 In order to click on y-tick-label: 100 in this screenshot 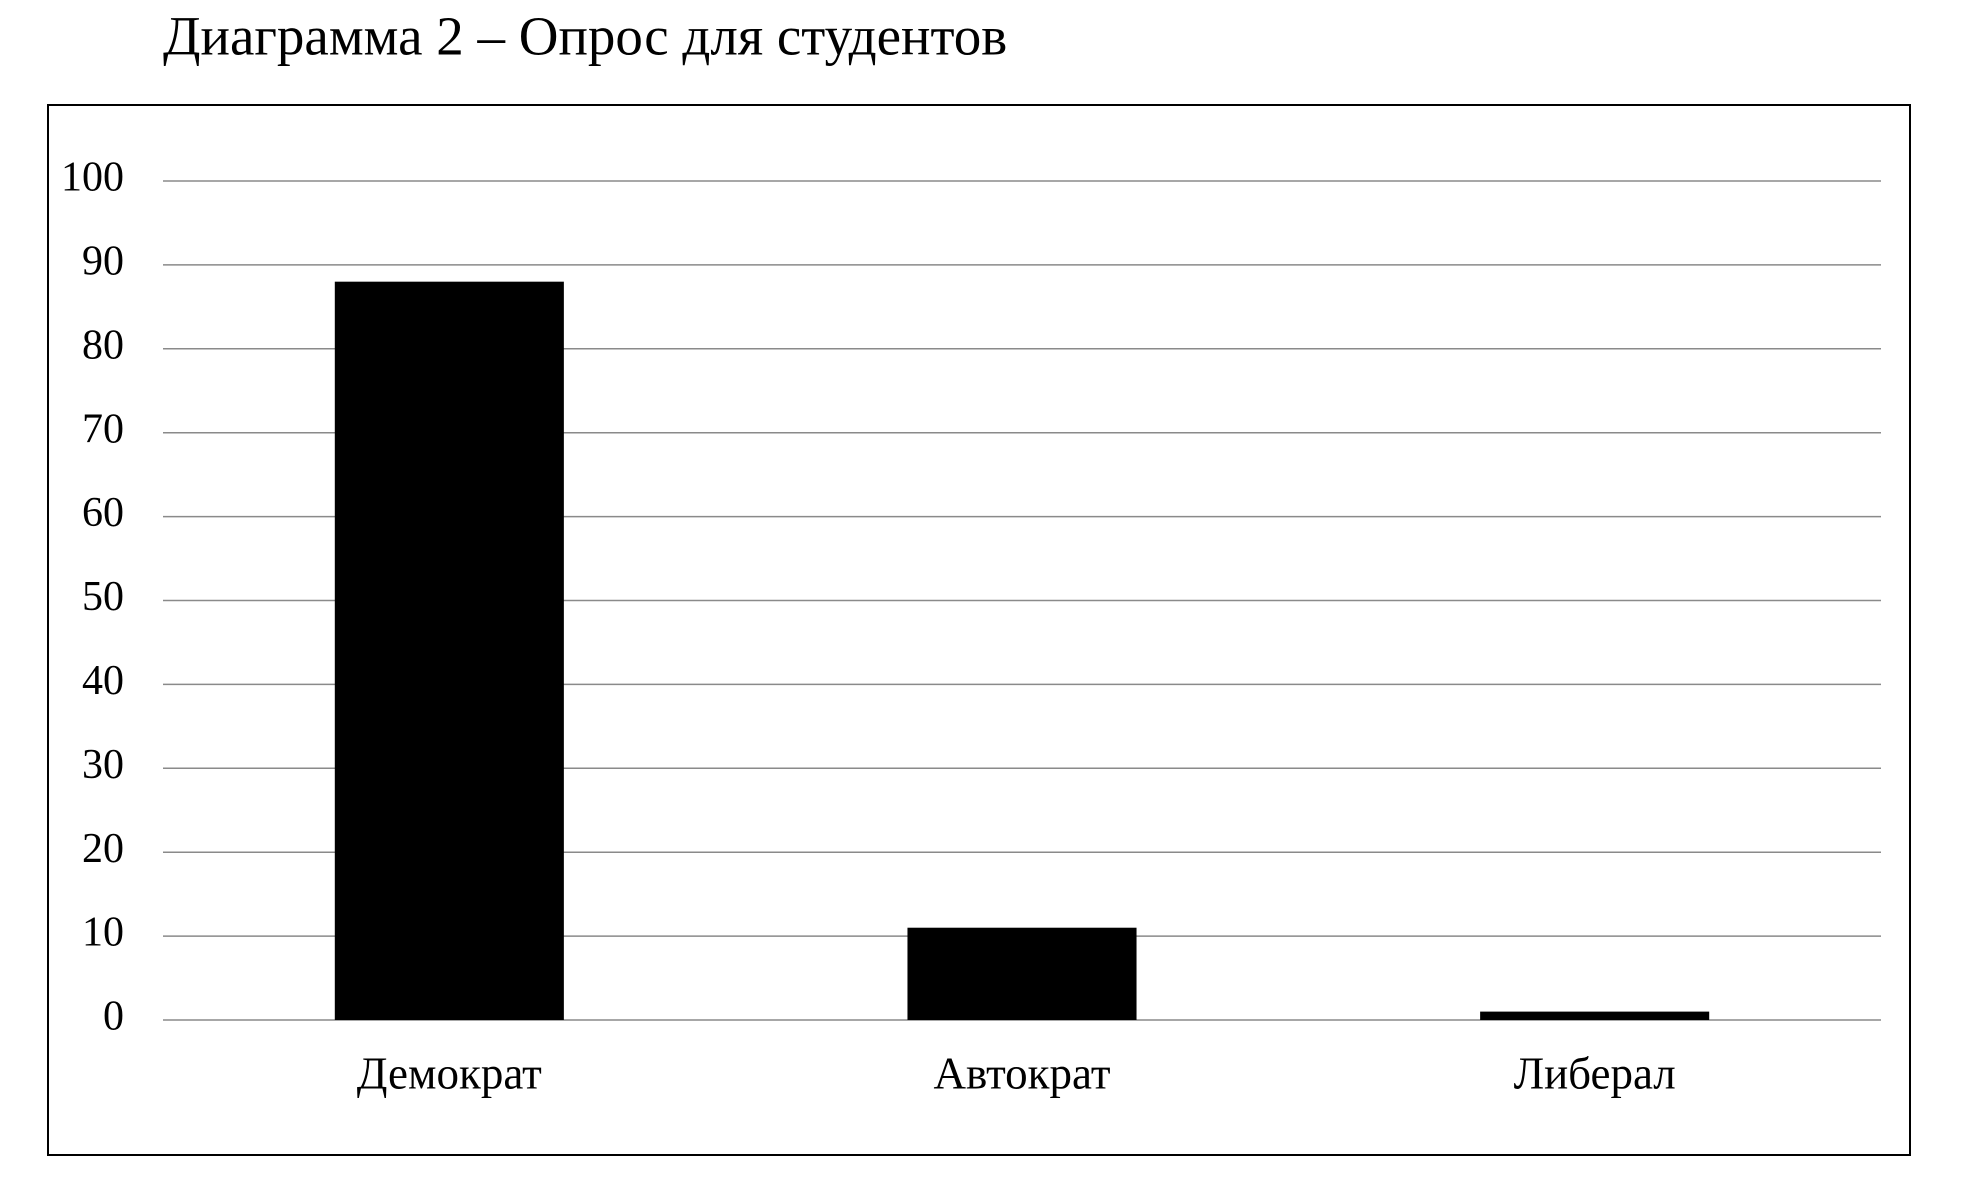, I will do `click(92, 178)`.